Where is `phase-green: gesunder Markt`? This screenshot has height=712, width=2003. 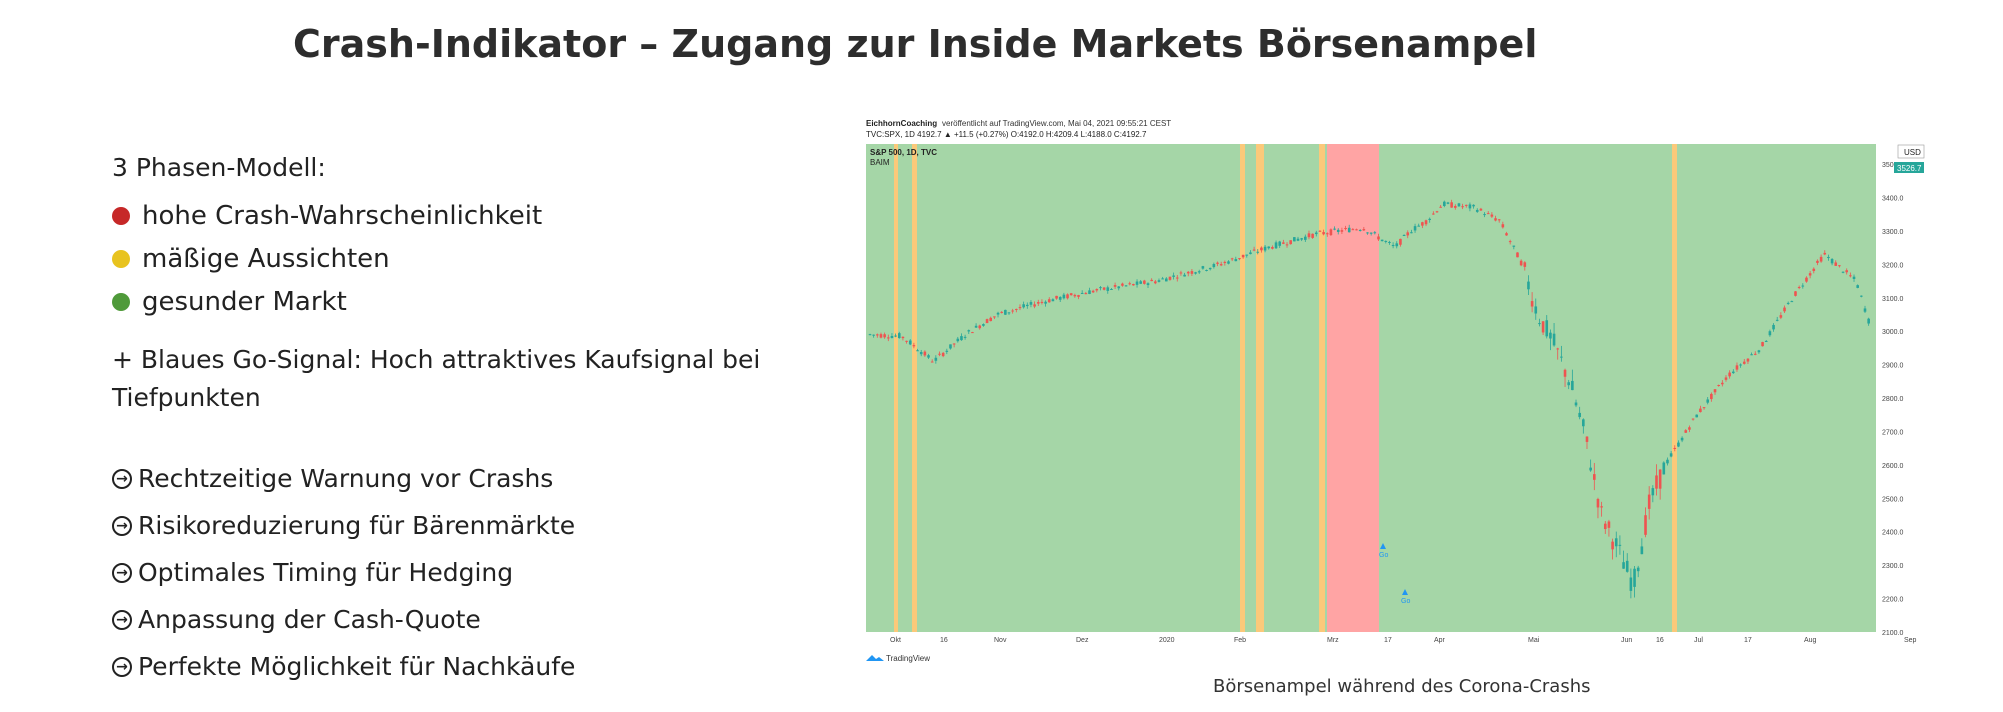 phase-green: gesunder Markt is located at coordinates (462, 301).